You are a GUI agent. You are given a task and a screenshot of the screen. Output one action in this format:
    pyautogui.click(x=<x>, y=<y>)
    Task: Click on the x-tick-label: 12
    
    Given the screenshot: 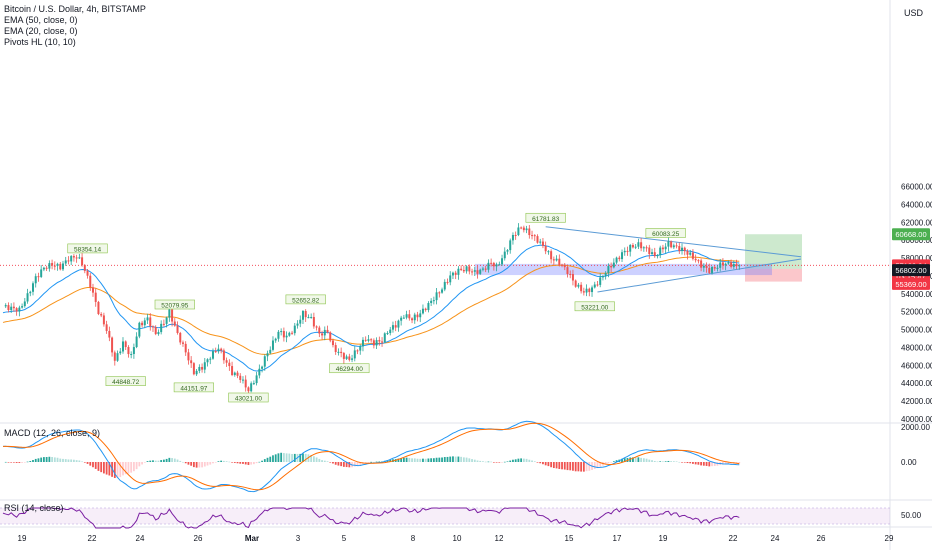 What is the action you would take?
    pyautogui.click(x=499, y=538)
    